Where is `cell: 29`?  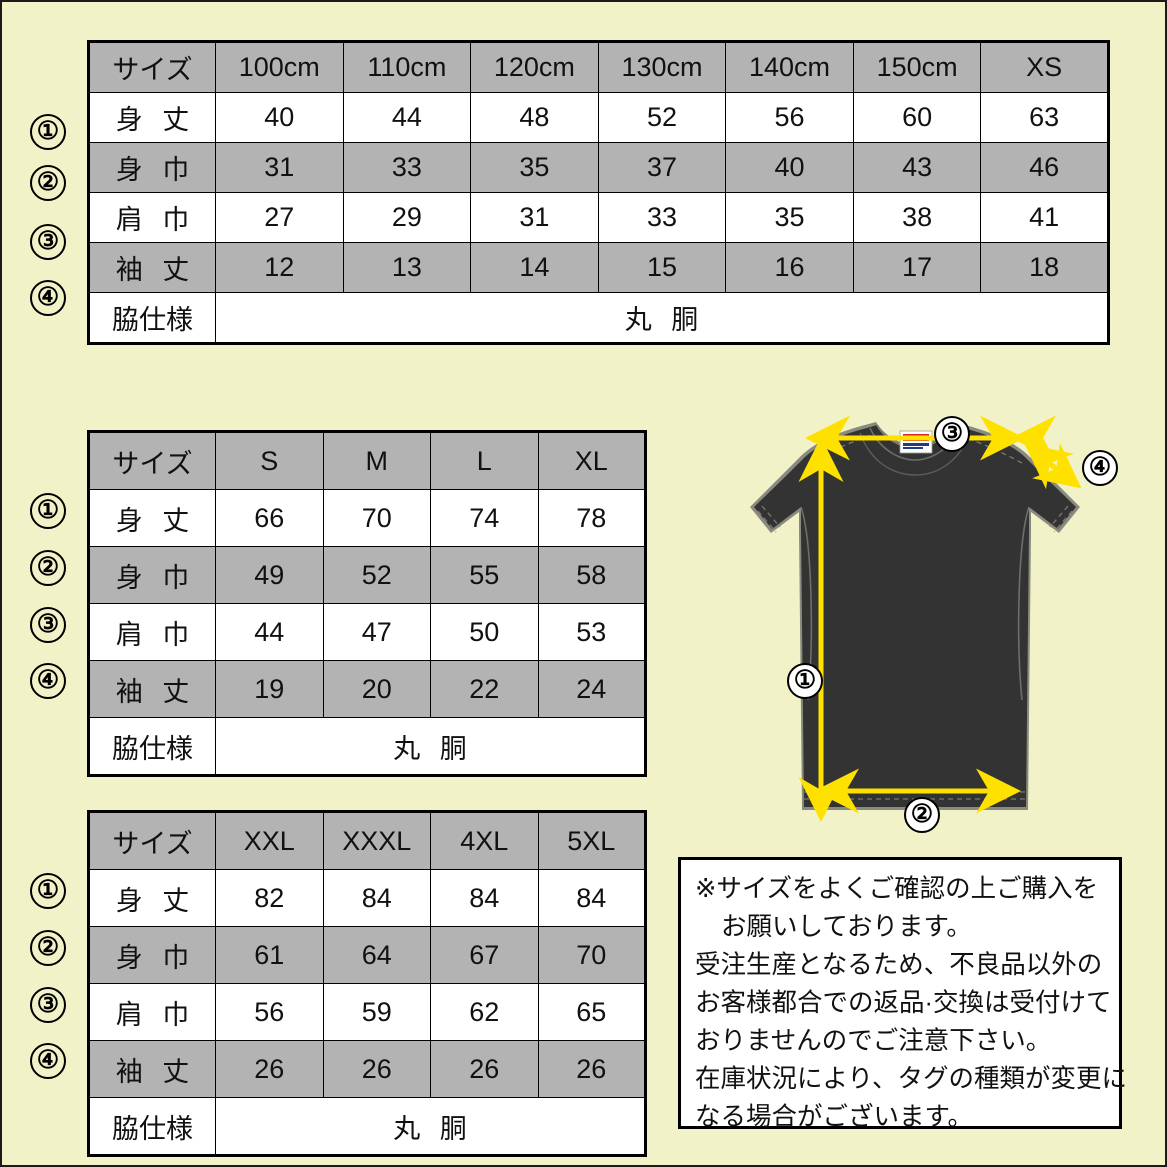
cell: 29 is located at coordinates (407, 217).